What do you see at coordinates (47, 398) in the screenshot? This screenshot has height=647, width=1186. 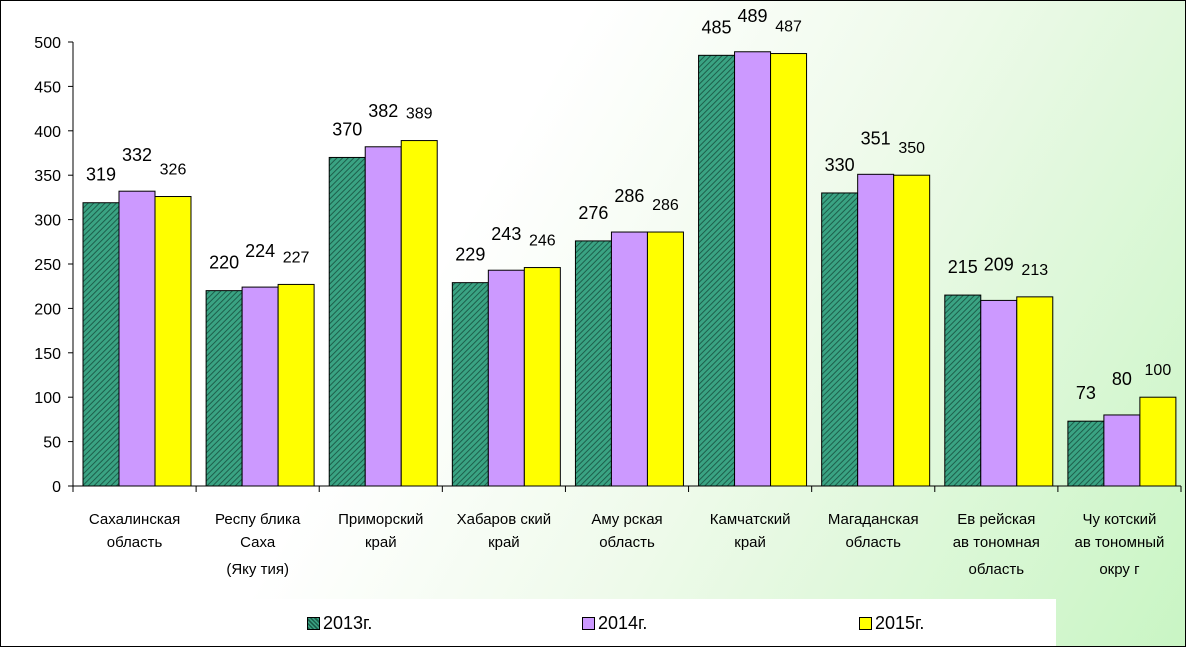 I see `y-tick-label: 100` at bounding box center [47, 398].